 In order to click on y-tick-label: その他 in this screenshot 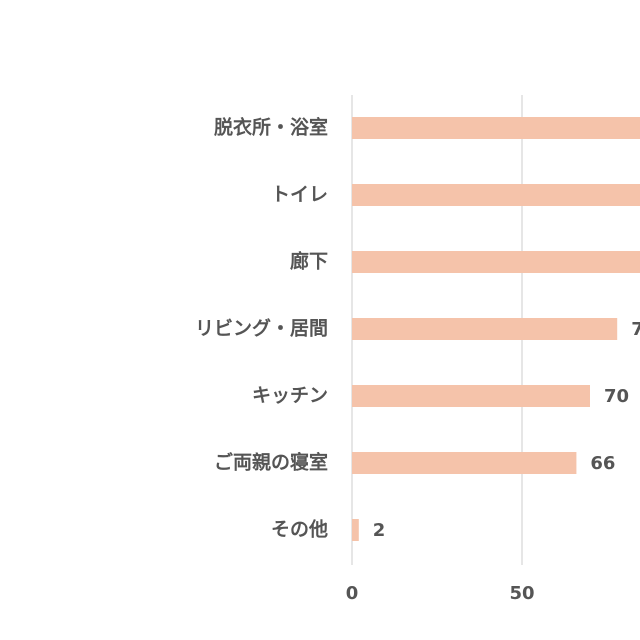, I will do `click(299, 529)`.